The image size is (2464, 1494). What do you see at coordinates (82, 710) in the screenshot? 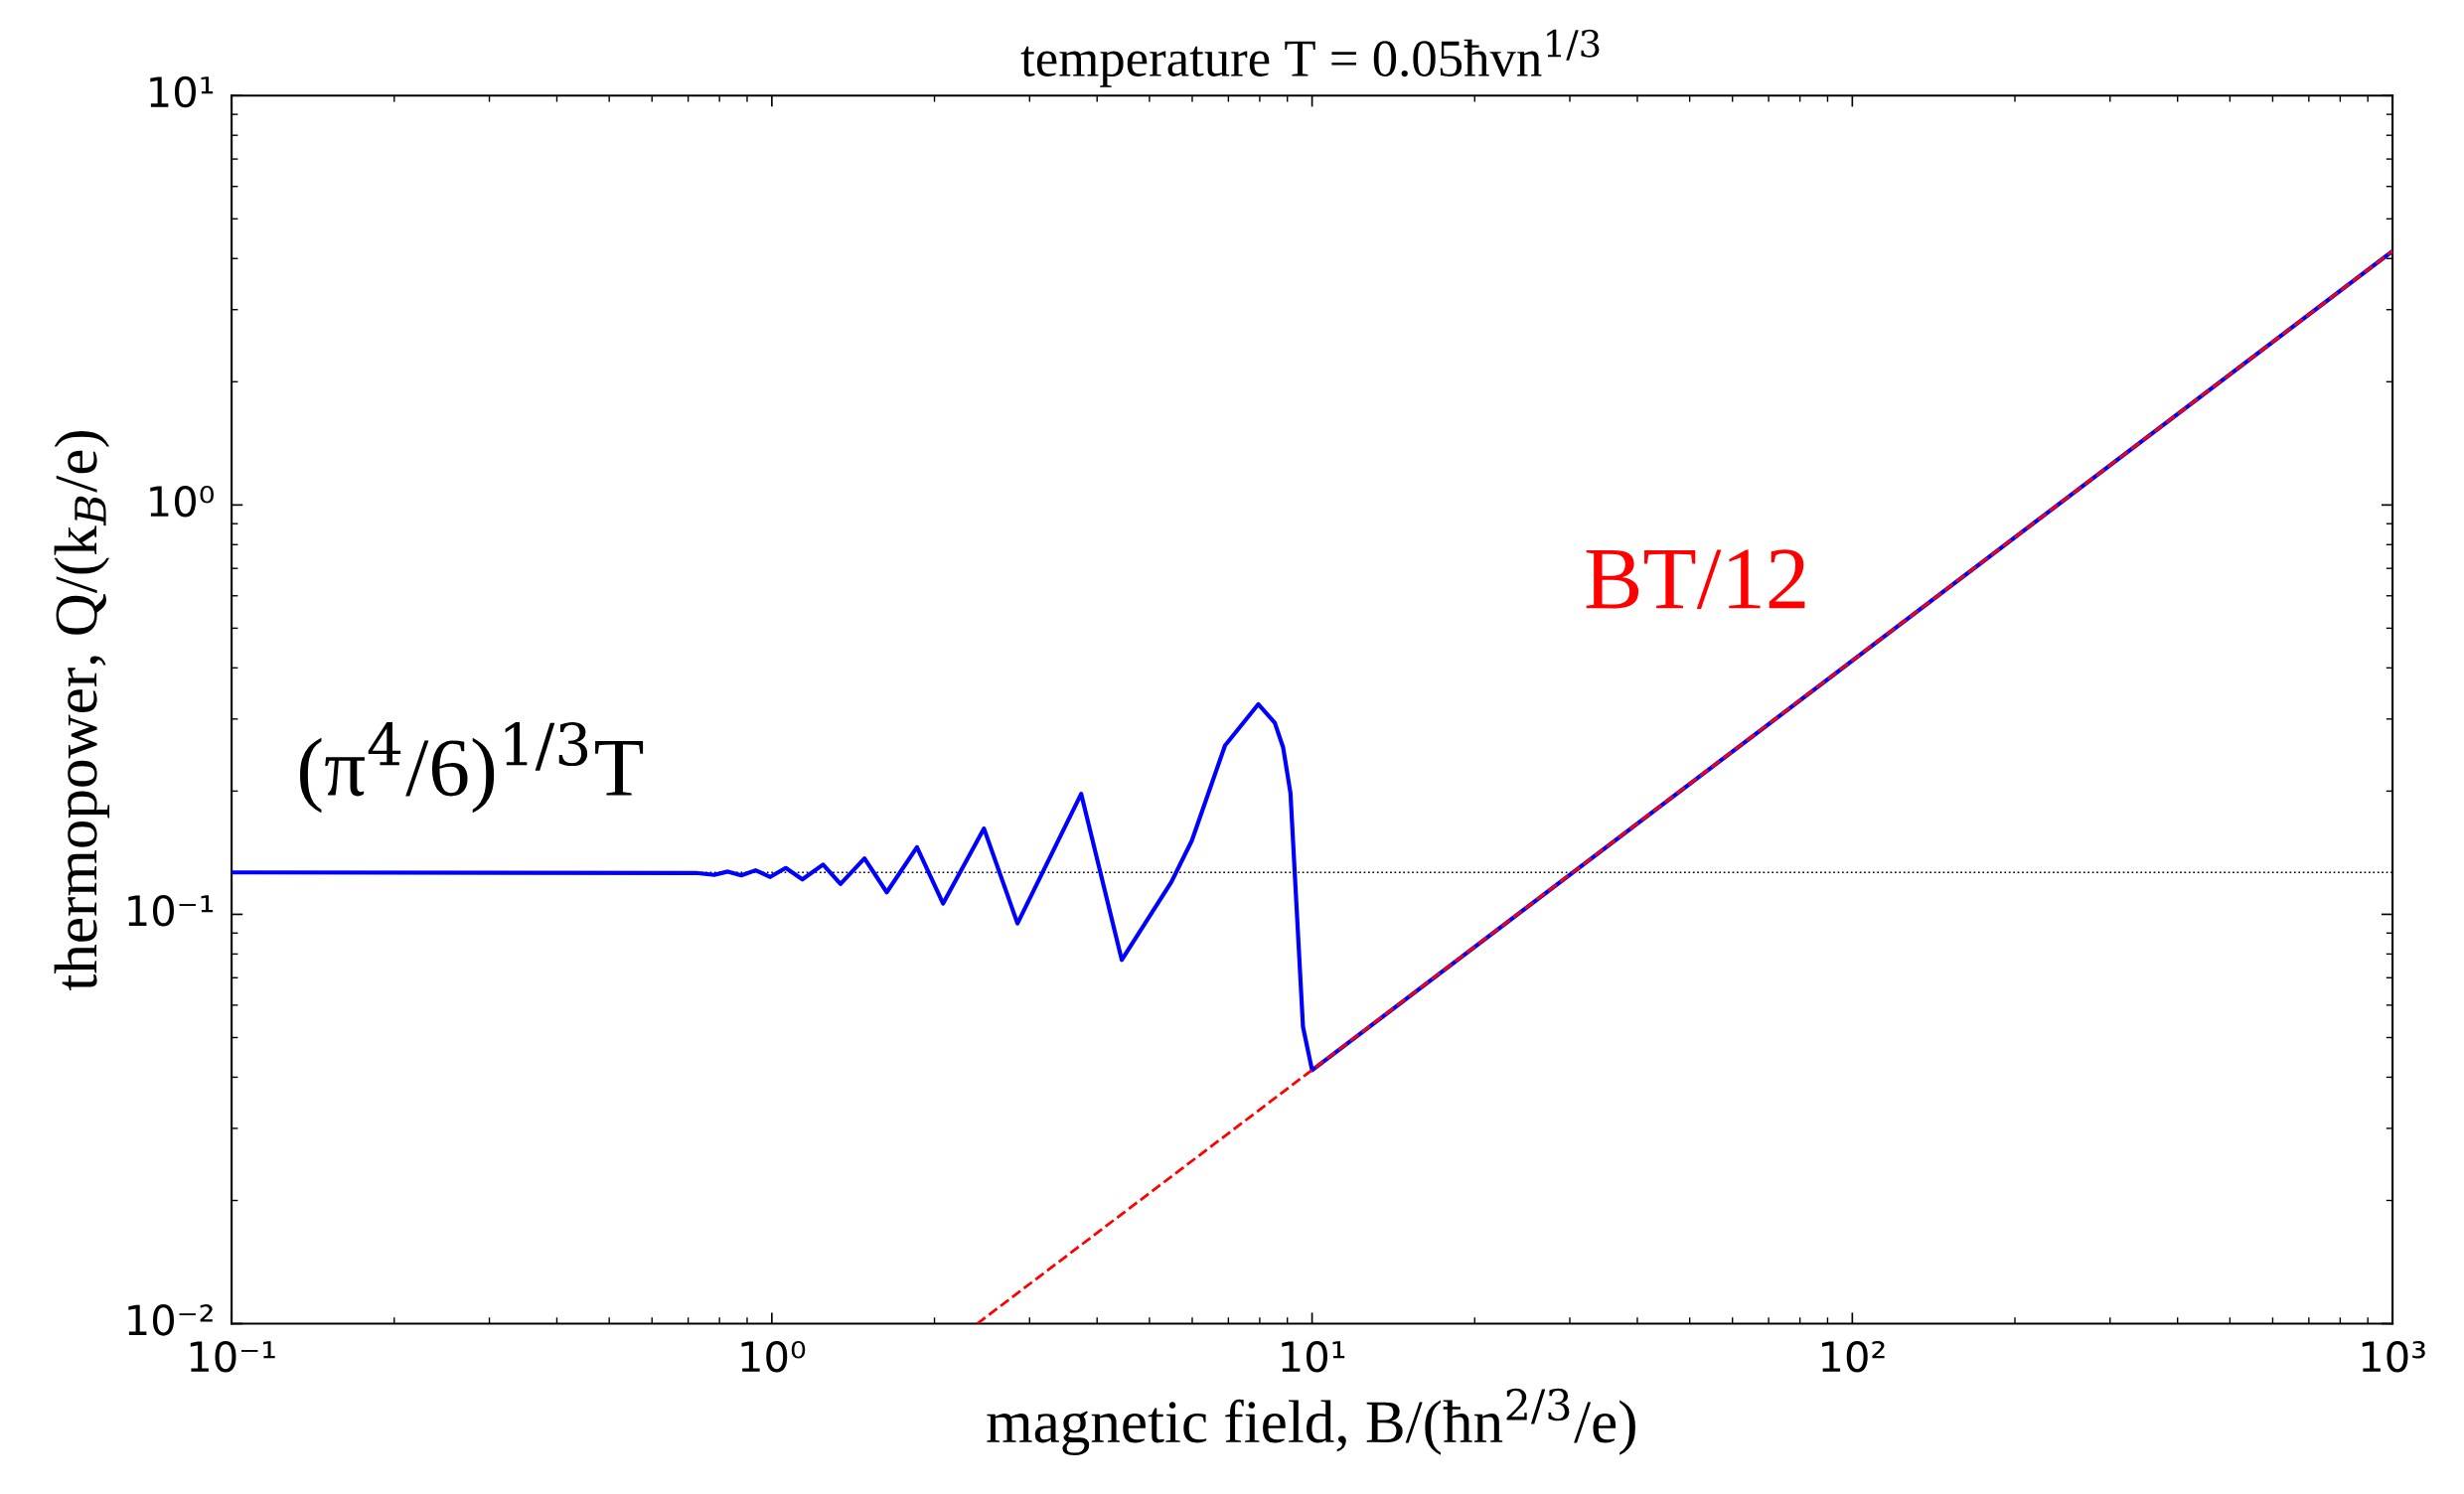
I see `y-axis-title: thermopower, Q/(k$_{B}$/e)` at bounding box center [82, 710].